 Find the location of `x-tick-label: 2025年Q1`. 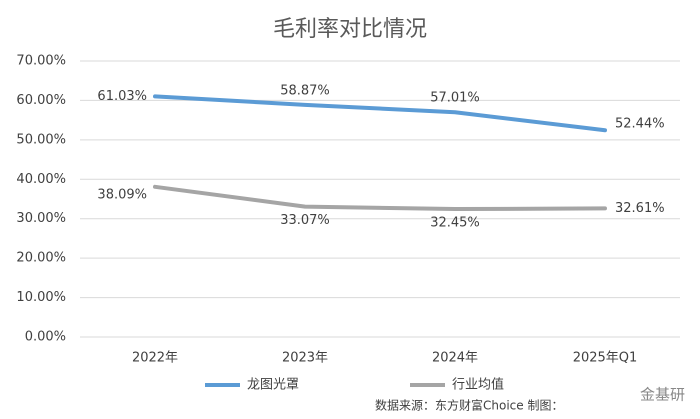

x-tick-label: 2025年Q1 is located at coordinates (605, 358).